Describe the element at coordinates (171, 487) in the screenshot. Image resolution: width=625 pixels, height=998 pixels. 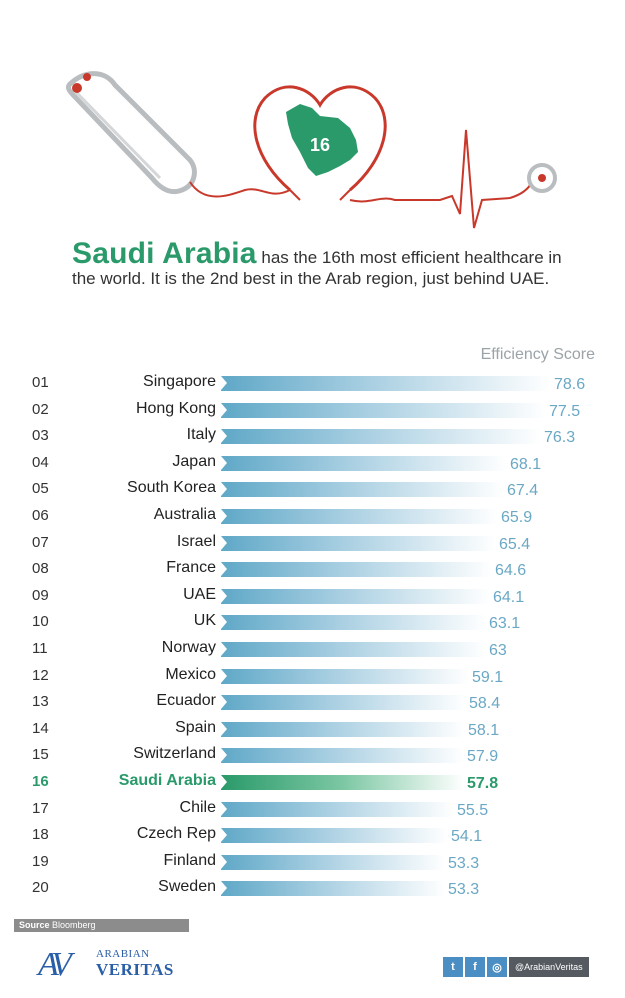
I see `country-label: South Korea` at that location.